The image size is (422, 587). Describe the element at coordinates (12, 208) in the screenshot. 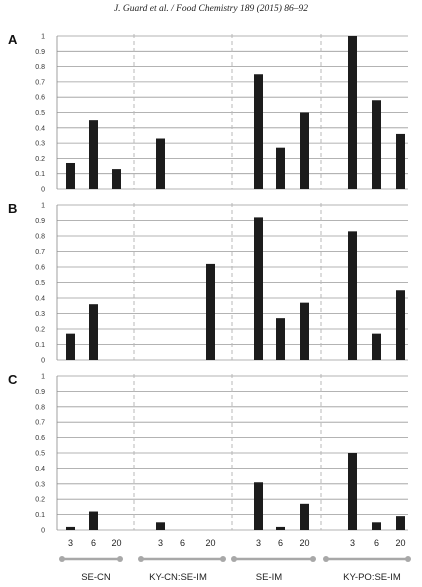

I see `panel-label: B` at that location.